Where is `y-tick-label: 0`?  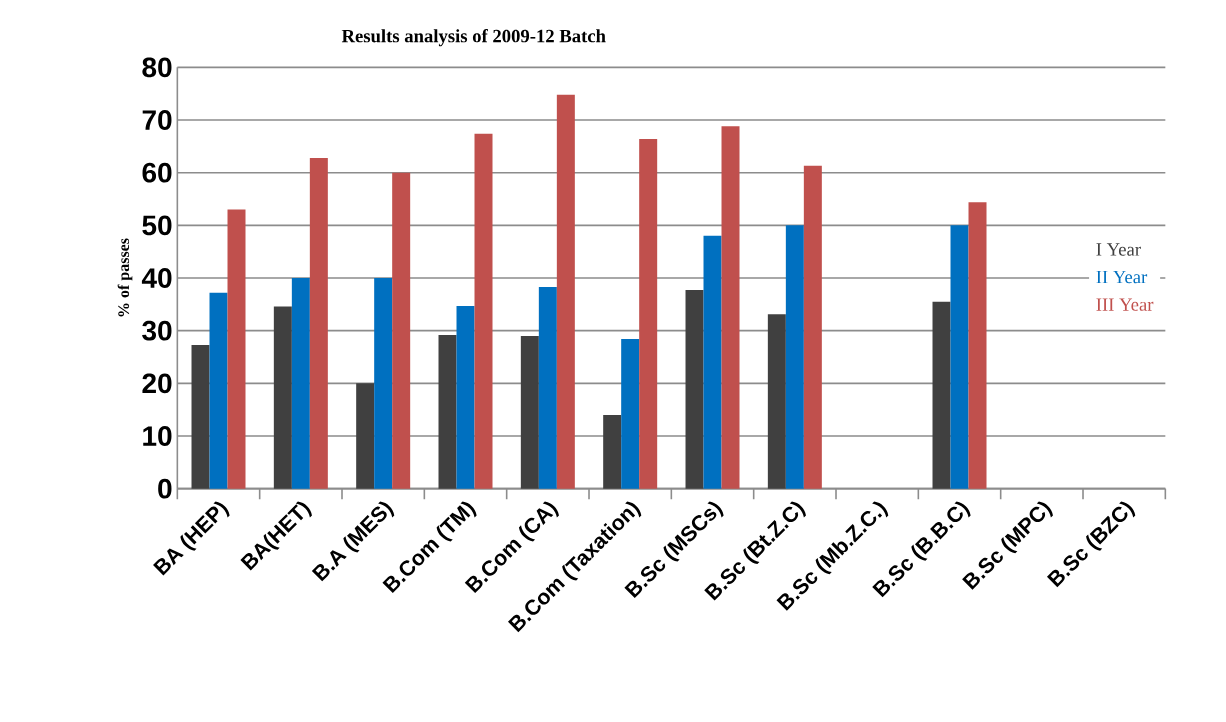
y-tick-label: 0 is located at coordinates (165, 488).